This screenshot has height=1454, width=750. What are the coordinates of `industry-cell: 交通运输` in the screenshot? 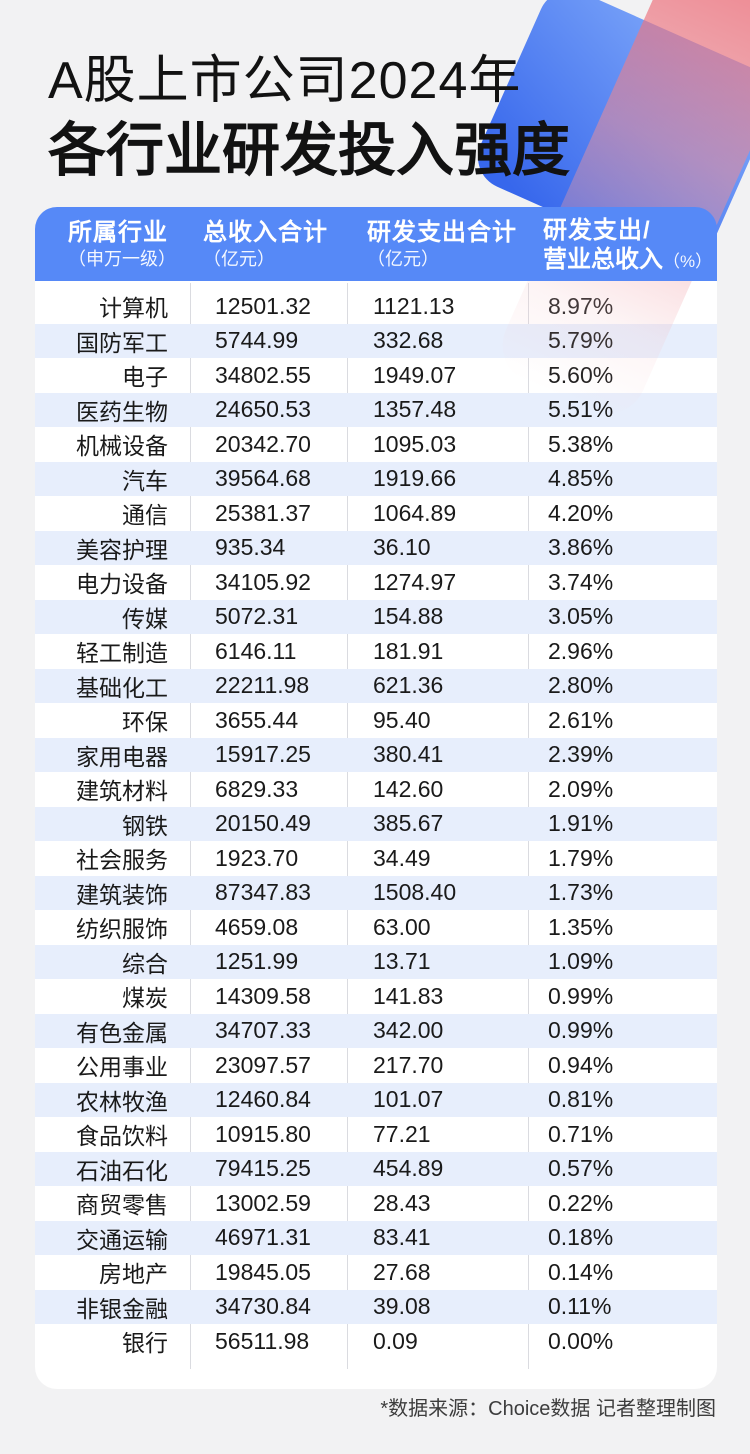 It's located at (122, 1239).